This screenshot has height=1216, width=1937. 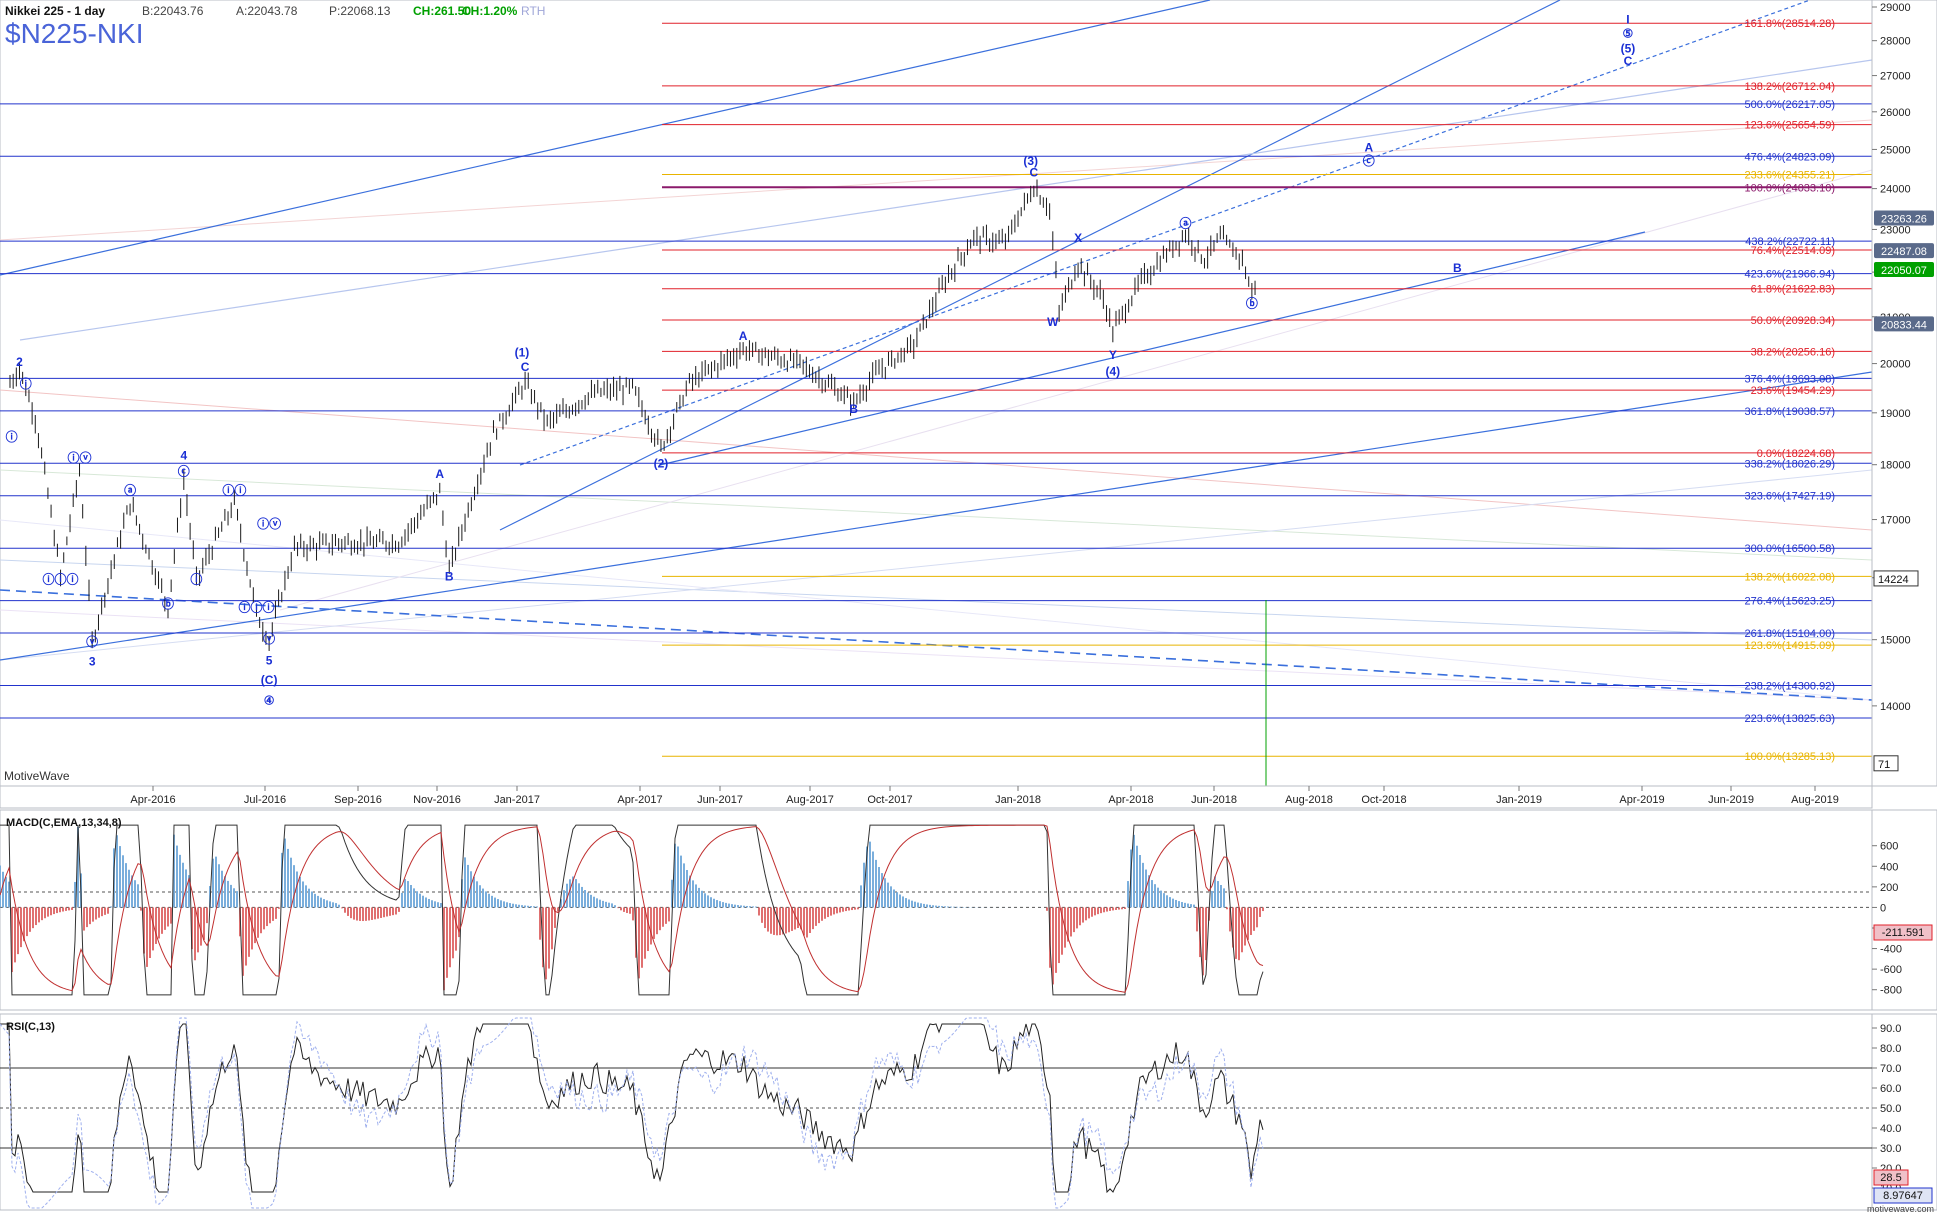 What do you see at coordinates (1214, 800) in the screenshot?
I see `x-tick-label: Jun-2018` at bounding box center [1214, 800].